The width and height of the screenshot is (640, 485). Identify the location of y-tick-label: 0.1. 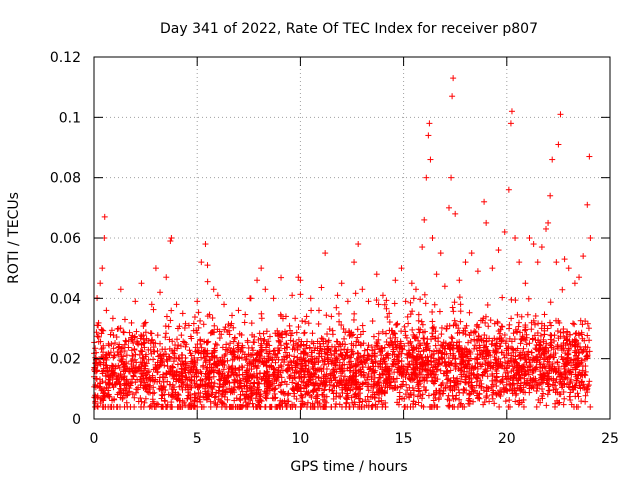
(70, 118).